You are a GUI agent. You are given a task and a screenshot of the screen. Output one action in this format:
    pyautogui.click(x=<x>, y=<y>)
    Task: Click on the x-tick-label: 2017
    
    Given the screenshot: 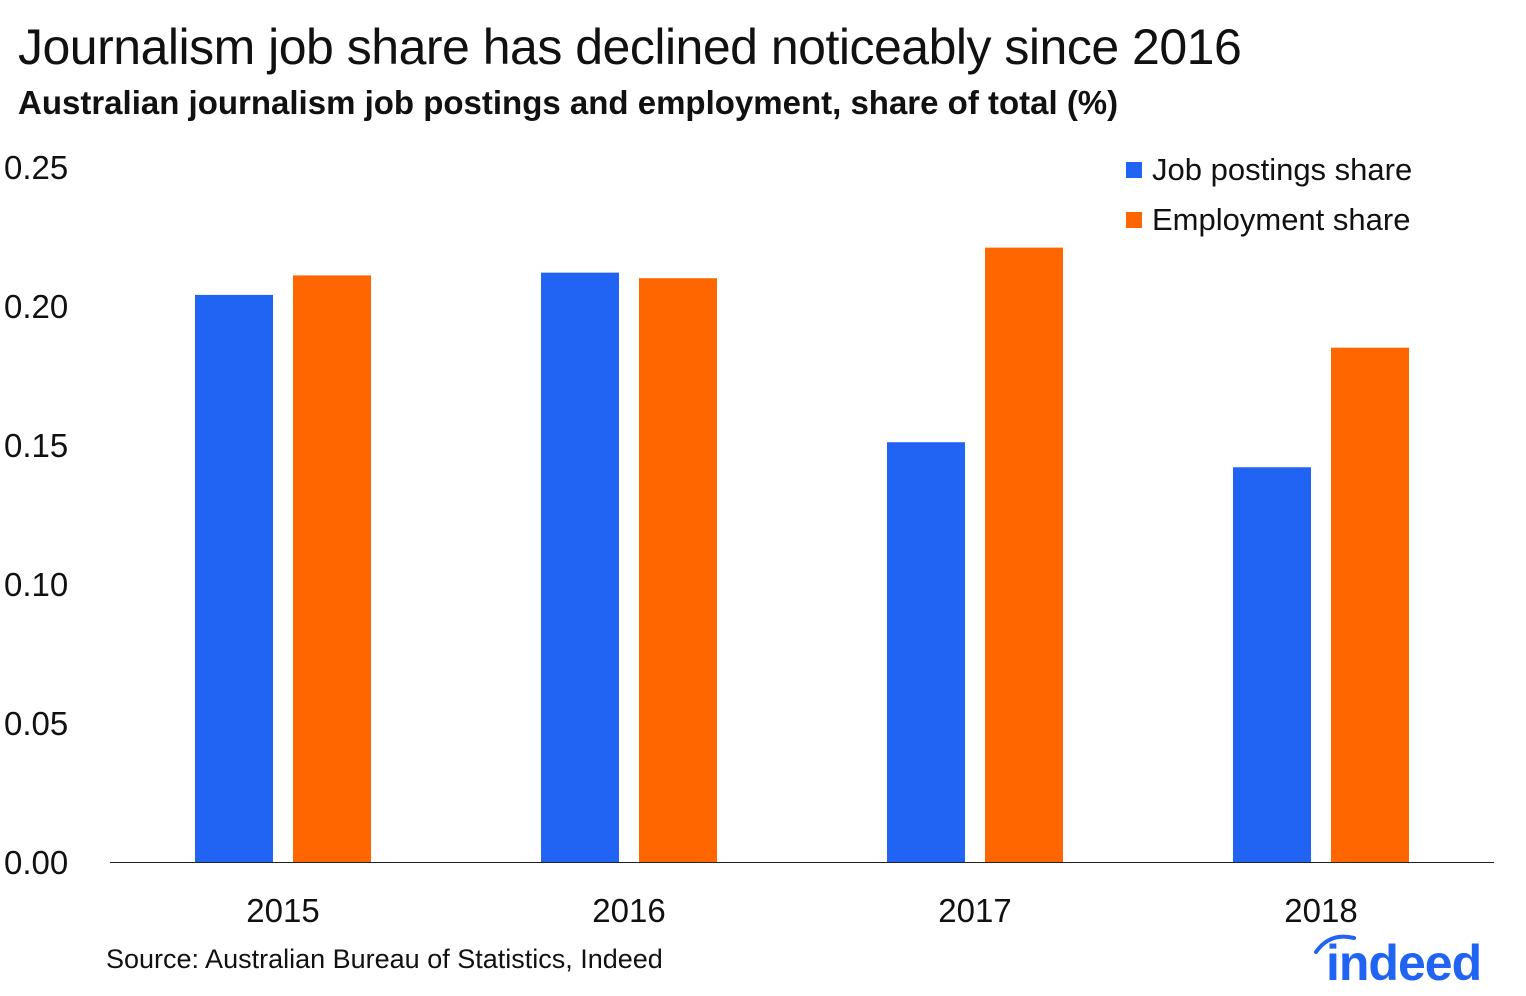 What is the action you would take?
    pyautogui.click(x=974, y=910)
    